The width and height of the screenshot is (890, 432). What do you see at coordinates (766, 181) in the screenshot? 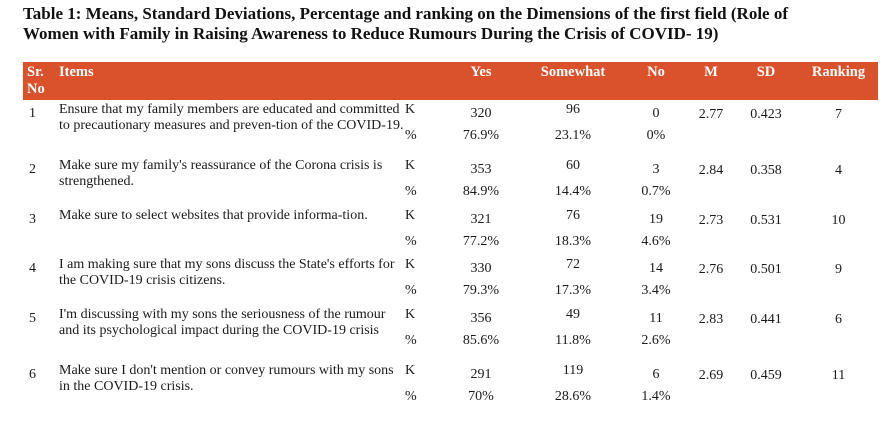
I see `sd-cell: 0.358` at bounding box center [766, 181].